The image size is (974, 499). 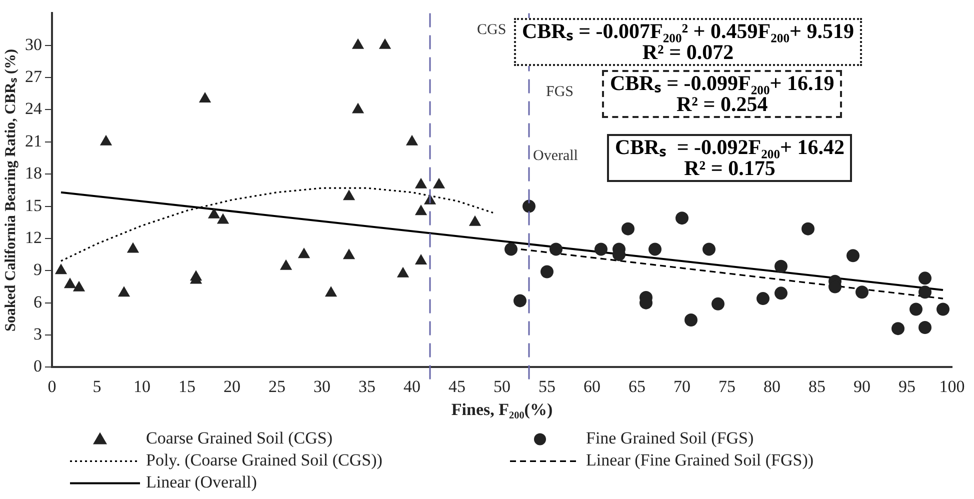 What do you see at coordinates (33, 237) in the screenshot?
I see `y-tick-label: 12` at bounding box center [33, 237].